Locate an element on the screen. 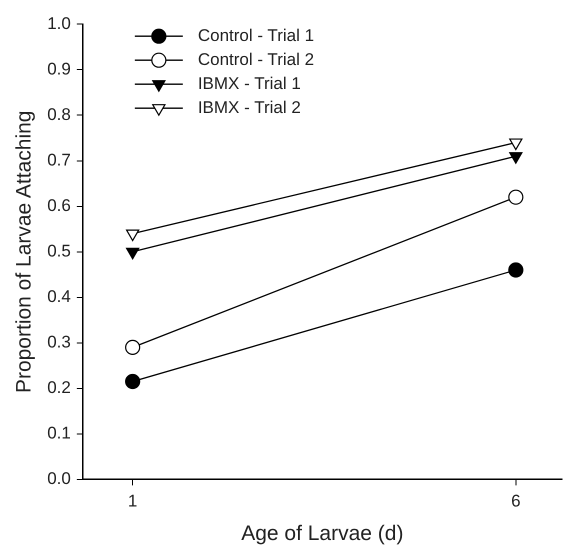 Image resolution: width=578 pixels, height=559 pixels. y-tick-label: 1.0 is located at coordinates (59, 23).